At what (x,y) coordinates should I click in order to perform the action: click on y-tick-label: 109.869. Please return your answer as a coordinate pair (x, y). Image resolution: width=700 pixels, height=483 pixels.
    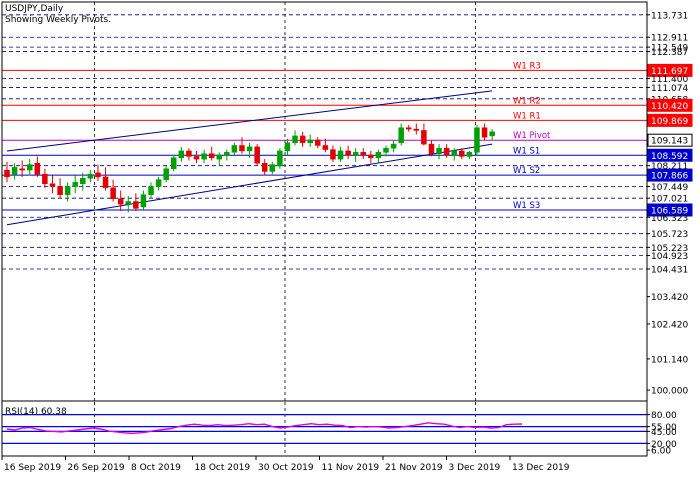
    Looking at the image, I should click on (669, 122).